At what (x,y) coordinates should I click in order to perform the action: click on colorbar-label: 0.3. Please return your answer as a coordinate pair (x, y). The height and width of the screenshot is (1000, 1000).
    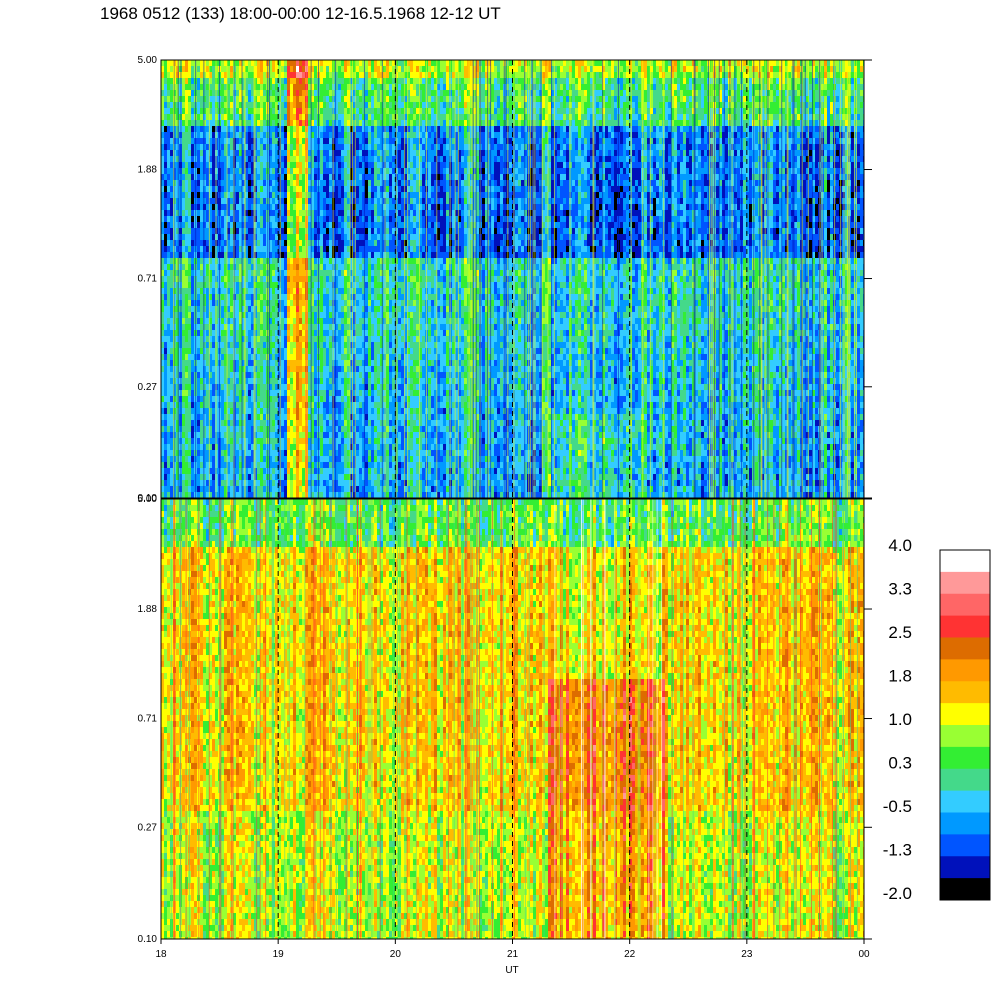
    Looking at the image, I should click on (900, 763).